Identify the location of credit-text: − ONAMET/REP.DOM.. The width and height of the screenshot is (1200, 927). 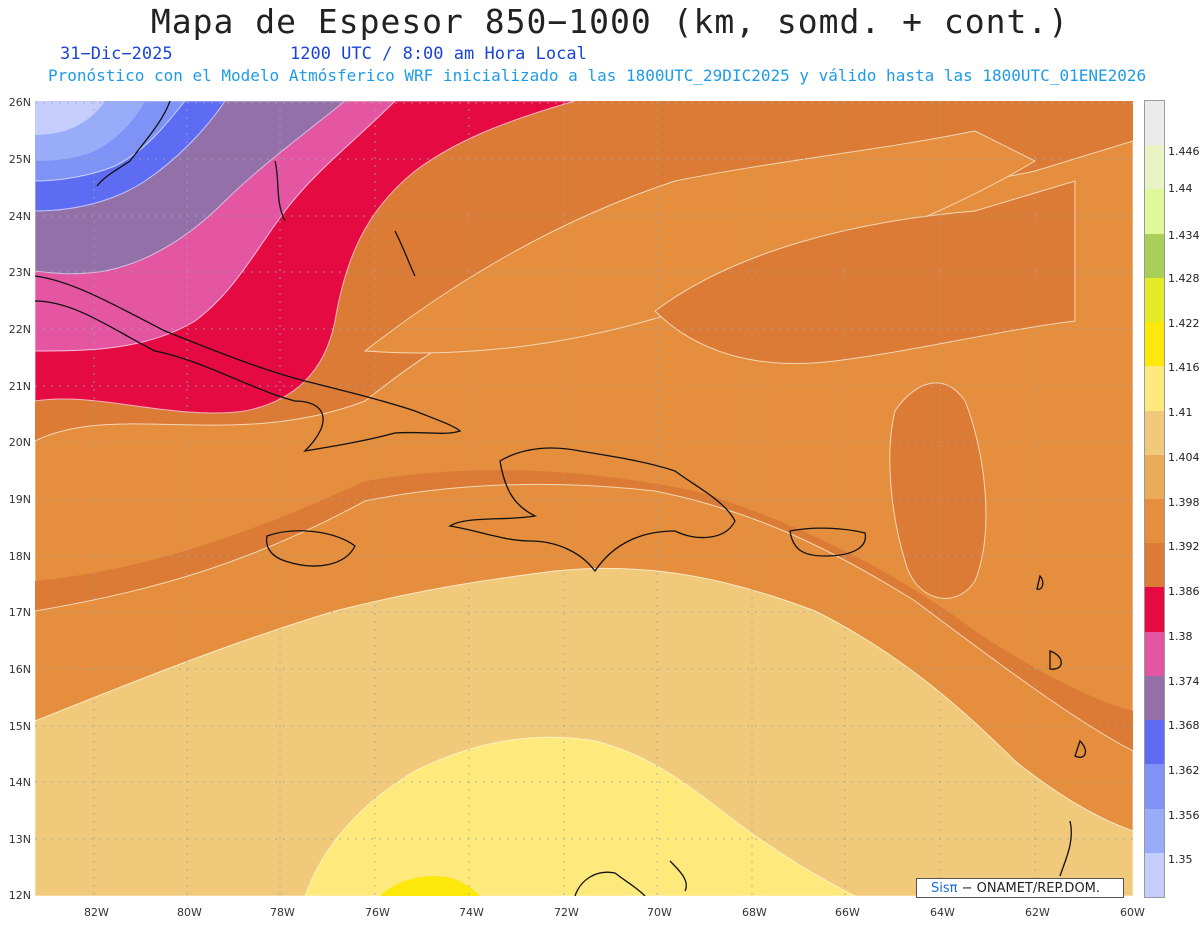
(1031, 888).